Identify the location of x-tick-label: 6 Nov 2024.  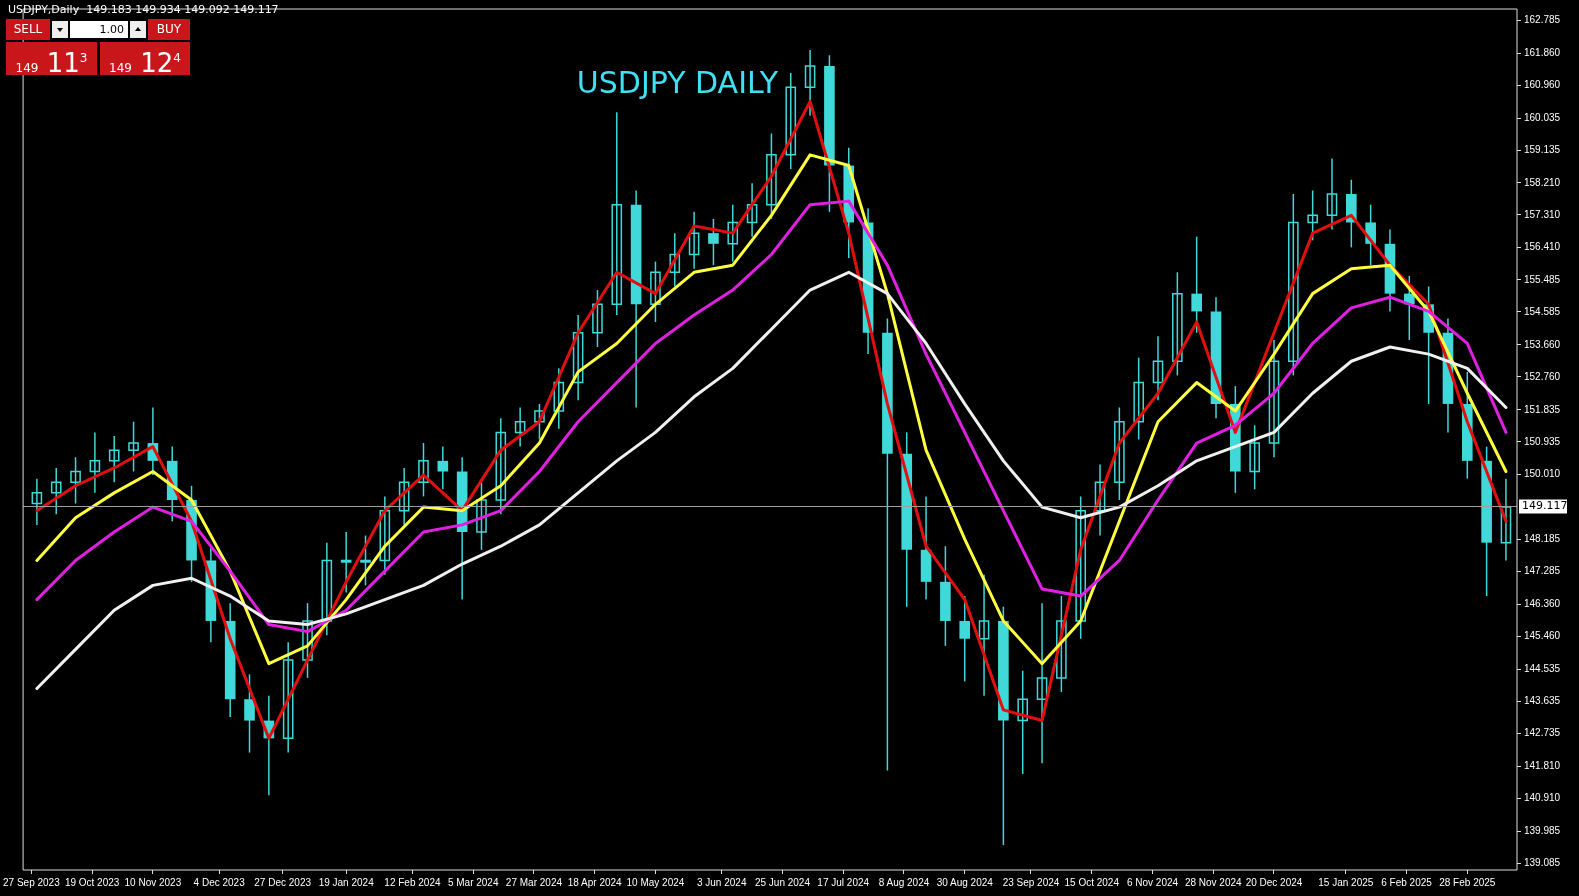
(1152, 882).